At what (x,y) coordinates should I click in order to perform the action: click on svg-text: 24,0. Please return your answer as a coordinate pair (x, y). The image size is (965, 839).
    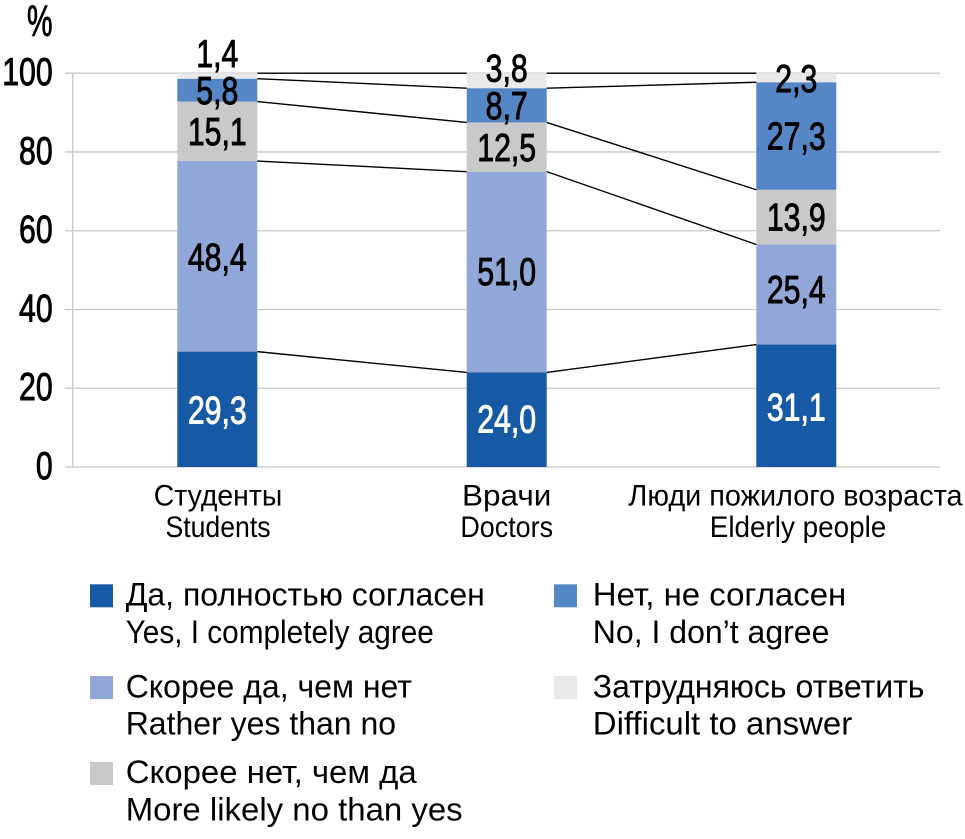
    Looking at the image, I should click on (506, 420).